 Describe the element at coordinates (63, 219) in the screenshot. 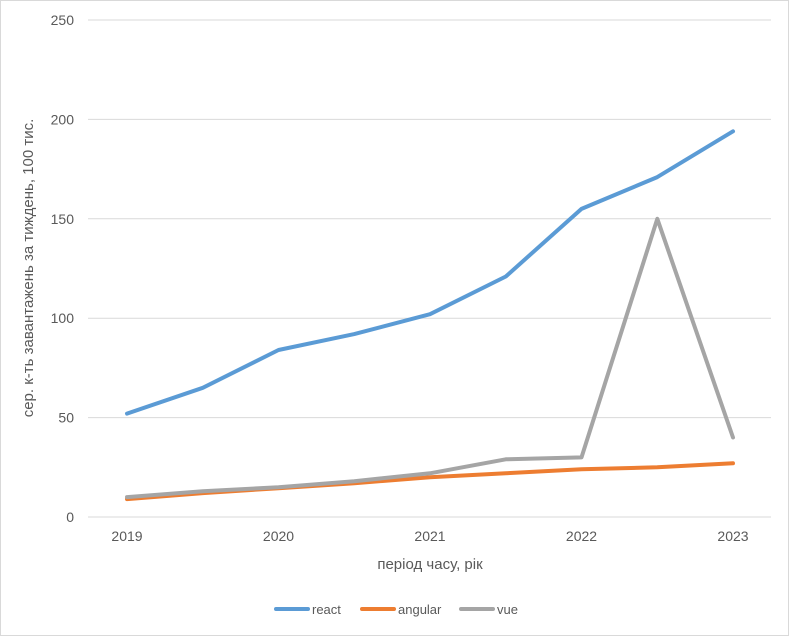

I see `y-tick-label: 150` at that location.